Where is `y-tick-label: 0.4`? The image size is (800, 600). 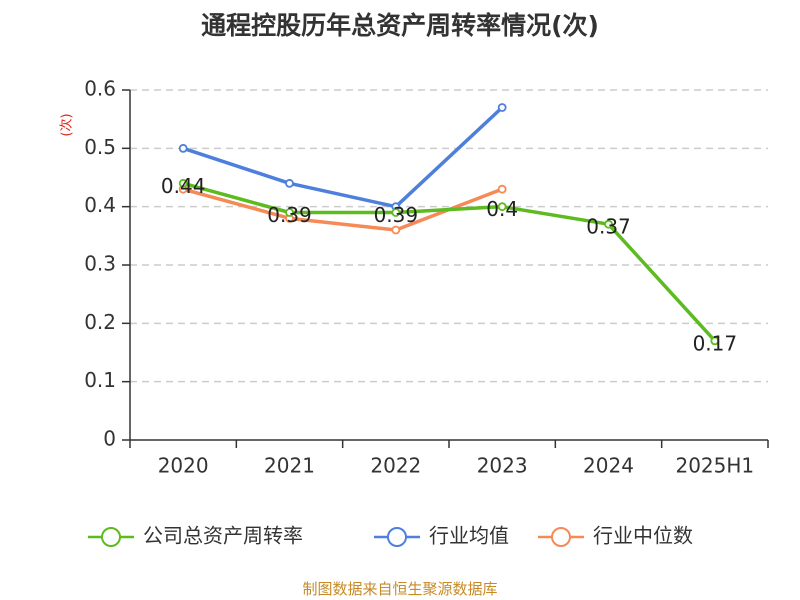 y-tick-label: 0.4 is located at coordinates (100, 205).